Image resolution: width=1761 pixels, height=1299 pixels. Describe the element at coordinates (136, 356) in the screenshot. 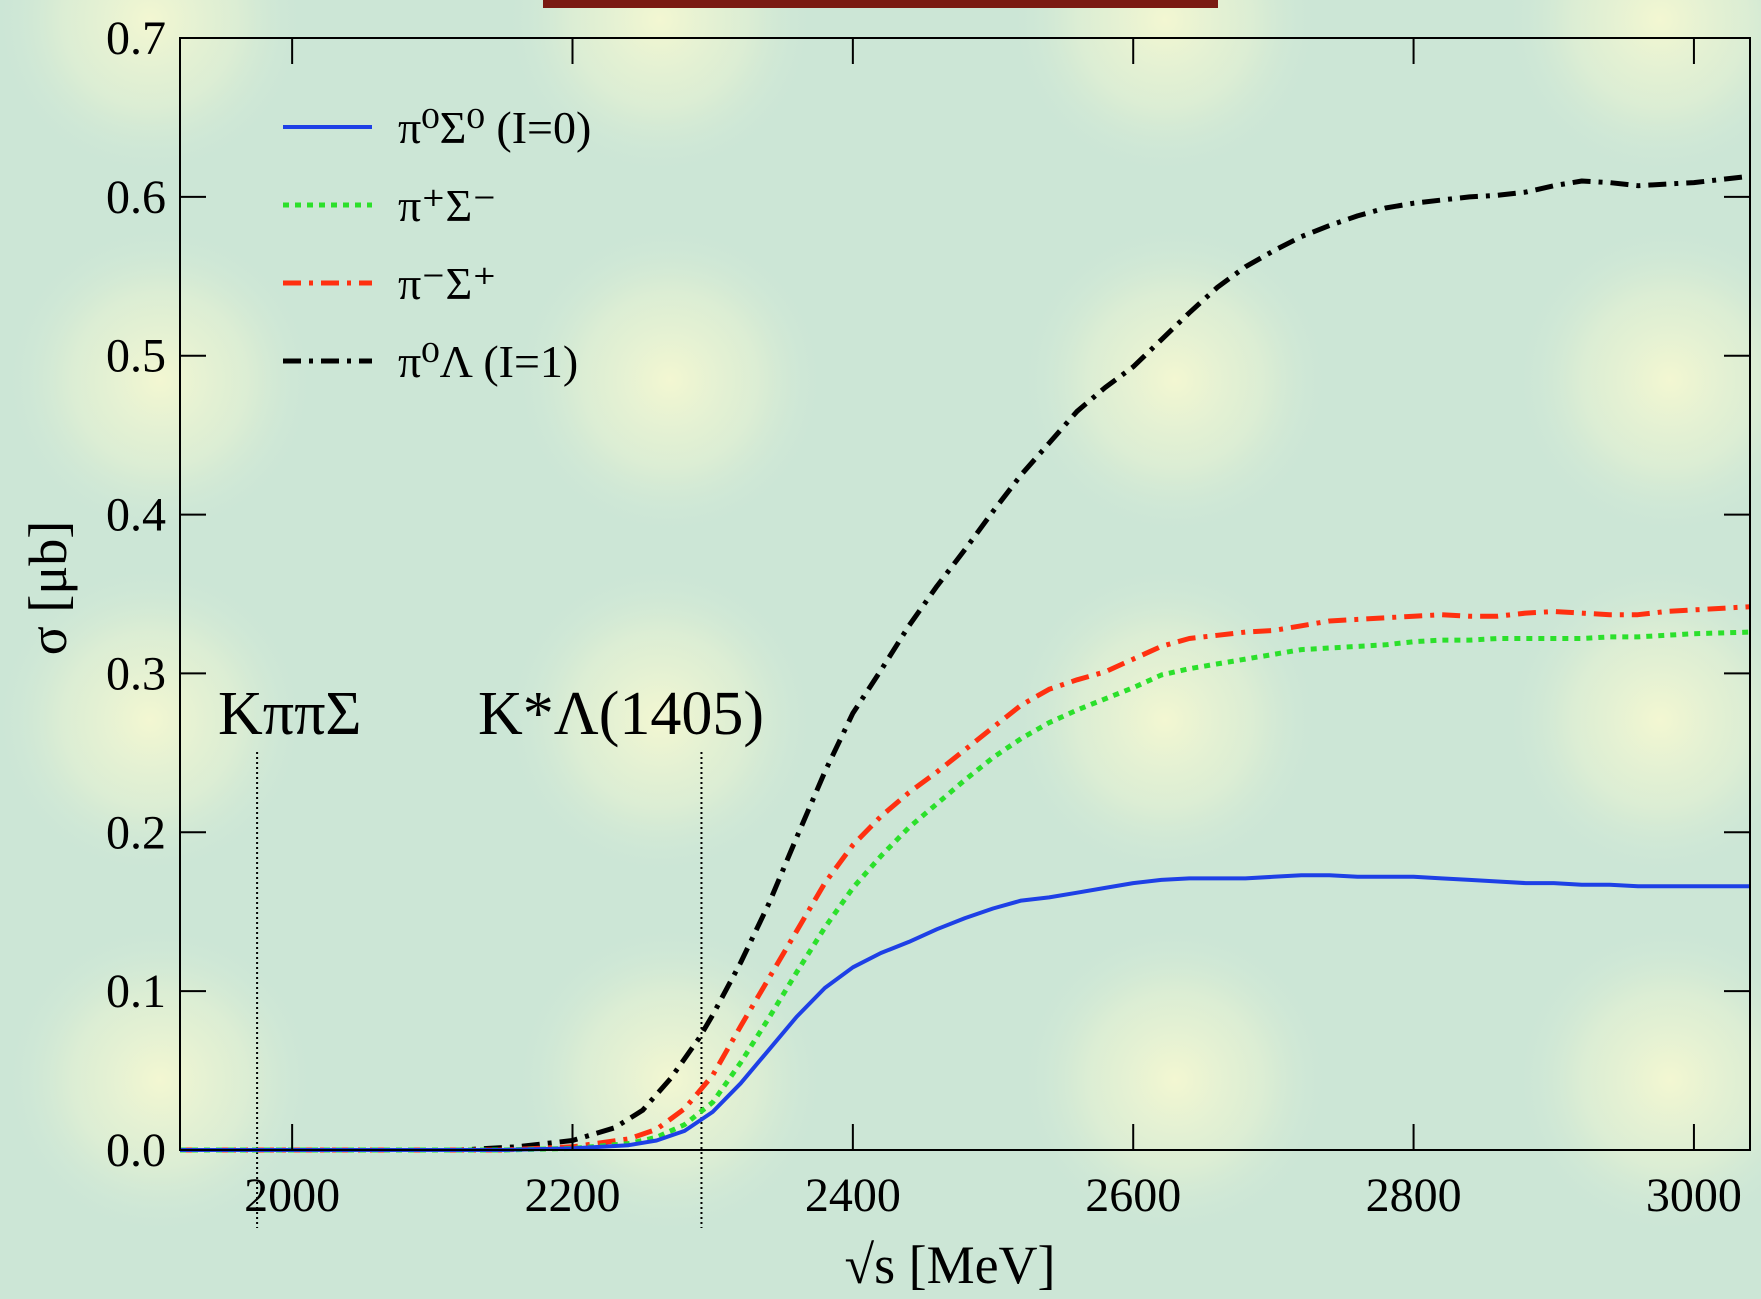

I see `y-tick-label: 0.5` at that location.